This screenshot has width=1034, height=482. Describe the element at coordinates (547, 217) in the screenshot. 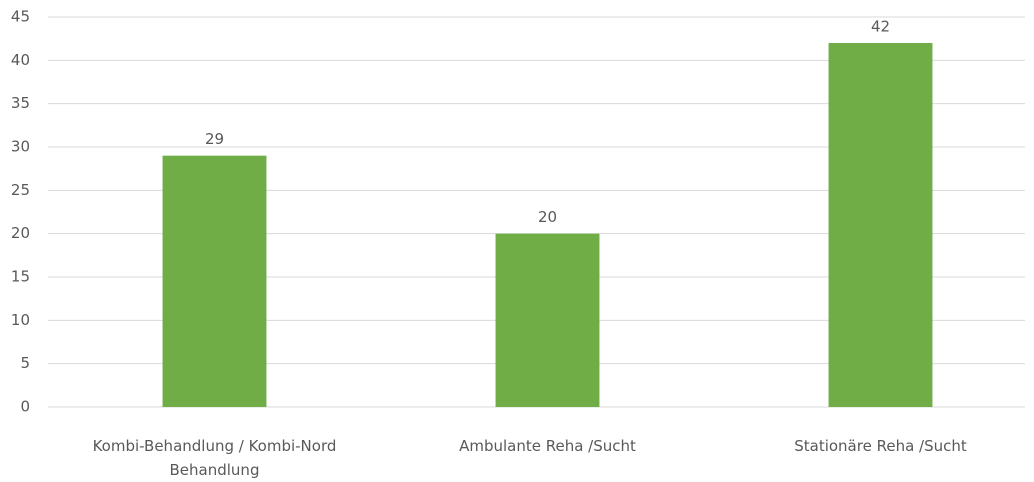

I see `data-label: 20` at that location.